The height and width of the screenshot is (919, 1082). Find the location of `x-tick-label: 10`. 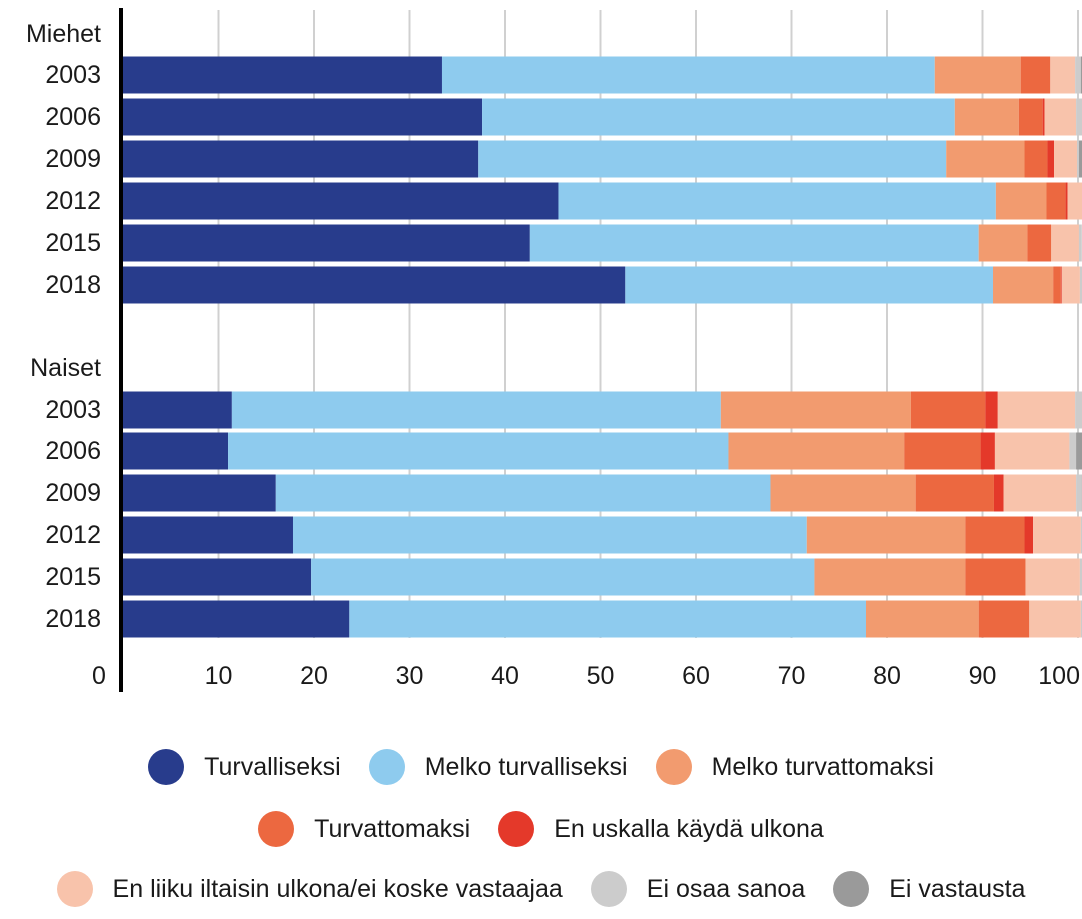

x-tick-label: 10 is located at coordinates (219, 676).